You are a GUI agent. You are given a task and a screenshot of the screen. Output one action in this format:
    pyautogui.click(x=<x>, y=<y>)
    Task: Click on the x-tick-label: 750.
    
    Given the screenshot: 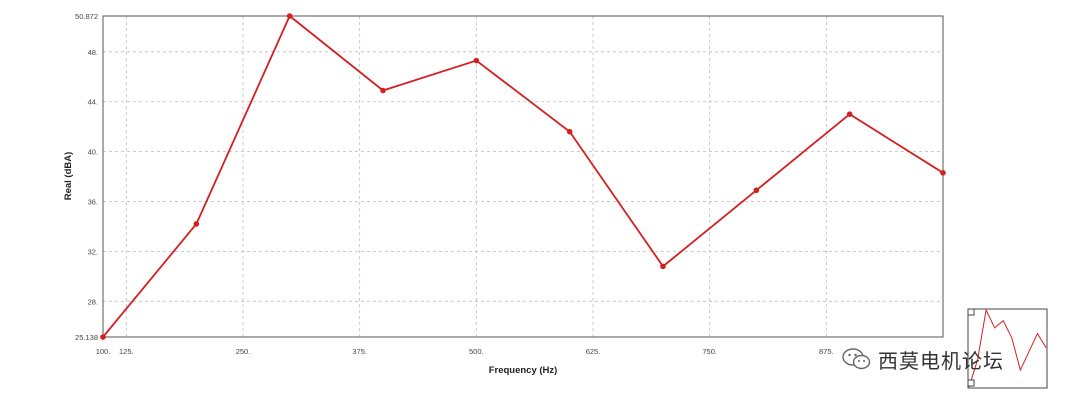 What is the action you would take?
    pyautogui.click(x=709, y=351)
    